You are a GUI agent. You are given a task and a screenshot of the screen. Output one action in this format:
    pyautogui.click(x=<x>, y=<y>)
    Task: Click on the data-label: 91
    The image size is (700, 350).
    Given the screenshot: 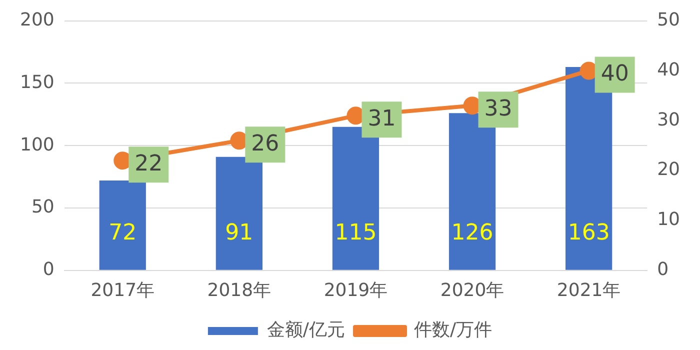 What is the action you would take?
    pyautogui.click(x=239, y=233)
    